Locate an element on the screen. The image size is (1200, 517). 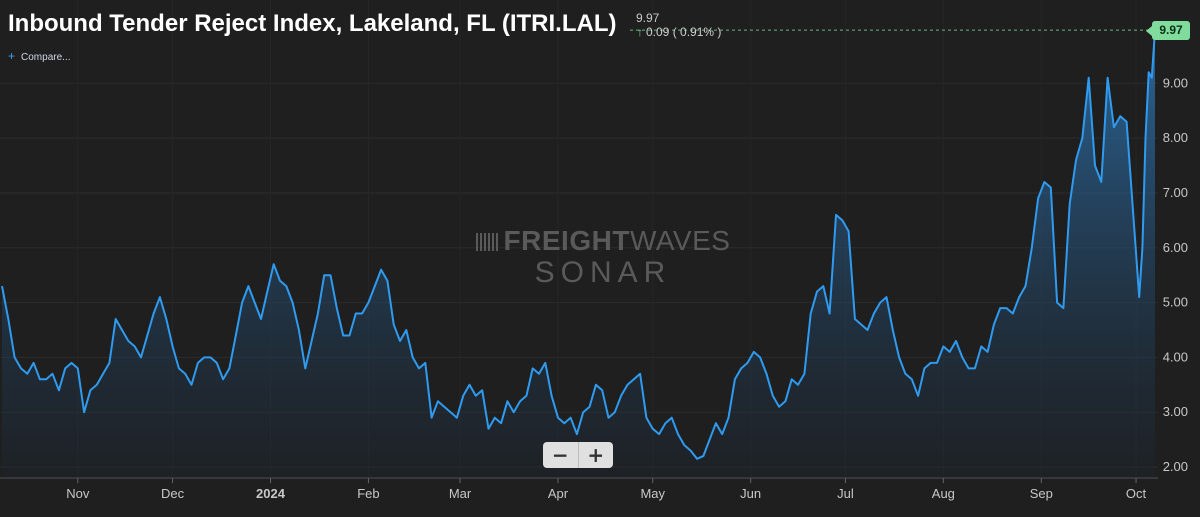
x-tick-label: May is located at coordinates (652, 493).